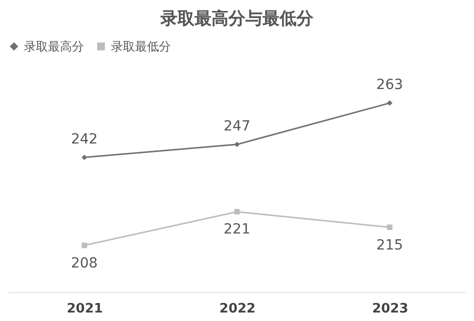 This screenshot has height=321, width=474. I want to click on x-tick-label: 2023, so click(390, 309).